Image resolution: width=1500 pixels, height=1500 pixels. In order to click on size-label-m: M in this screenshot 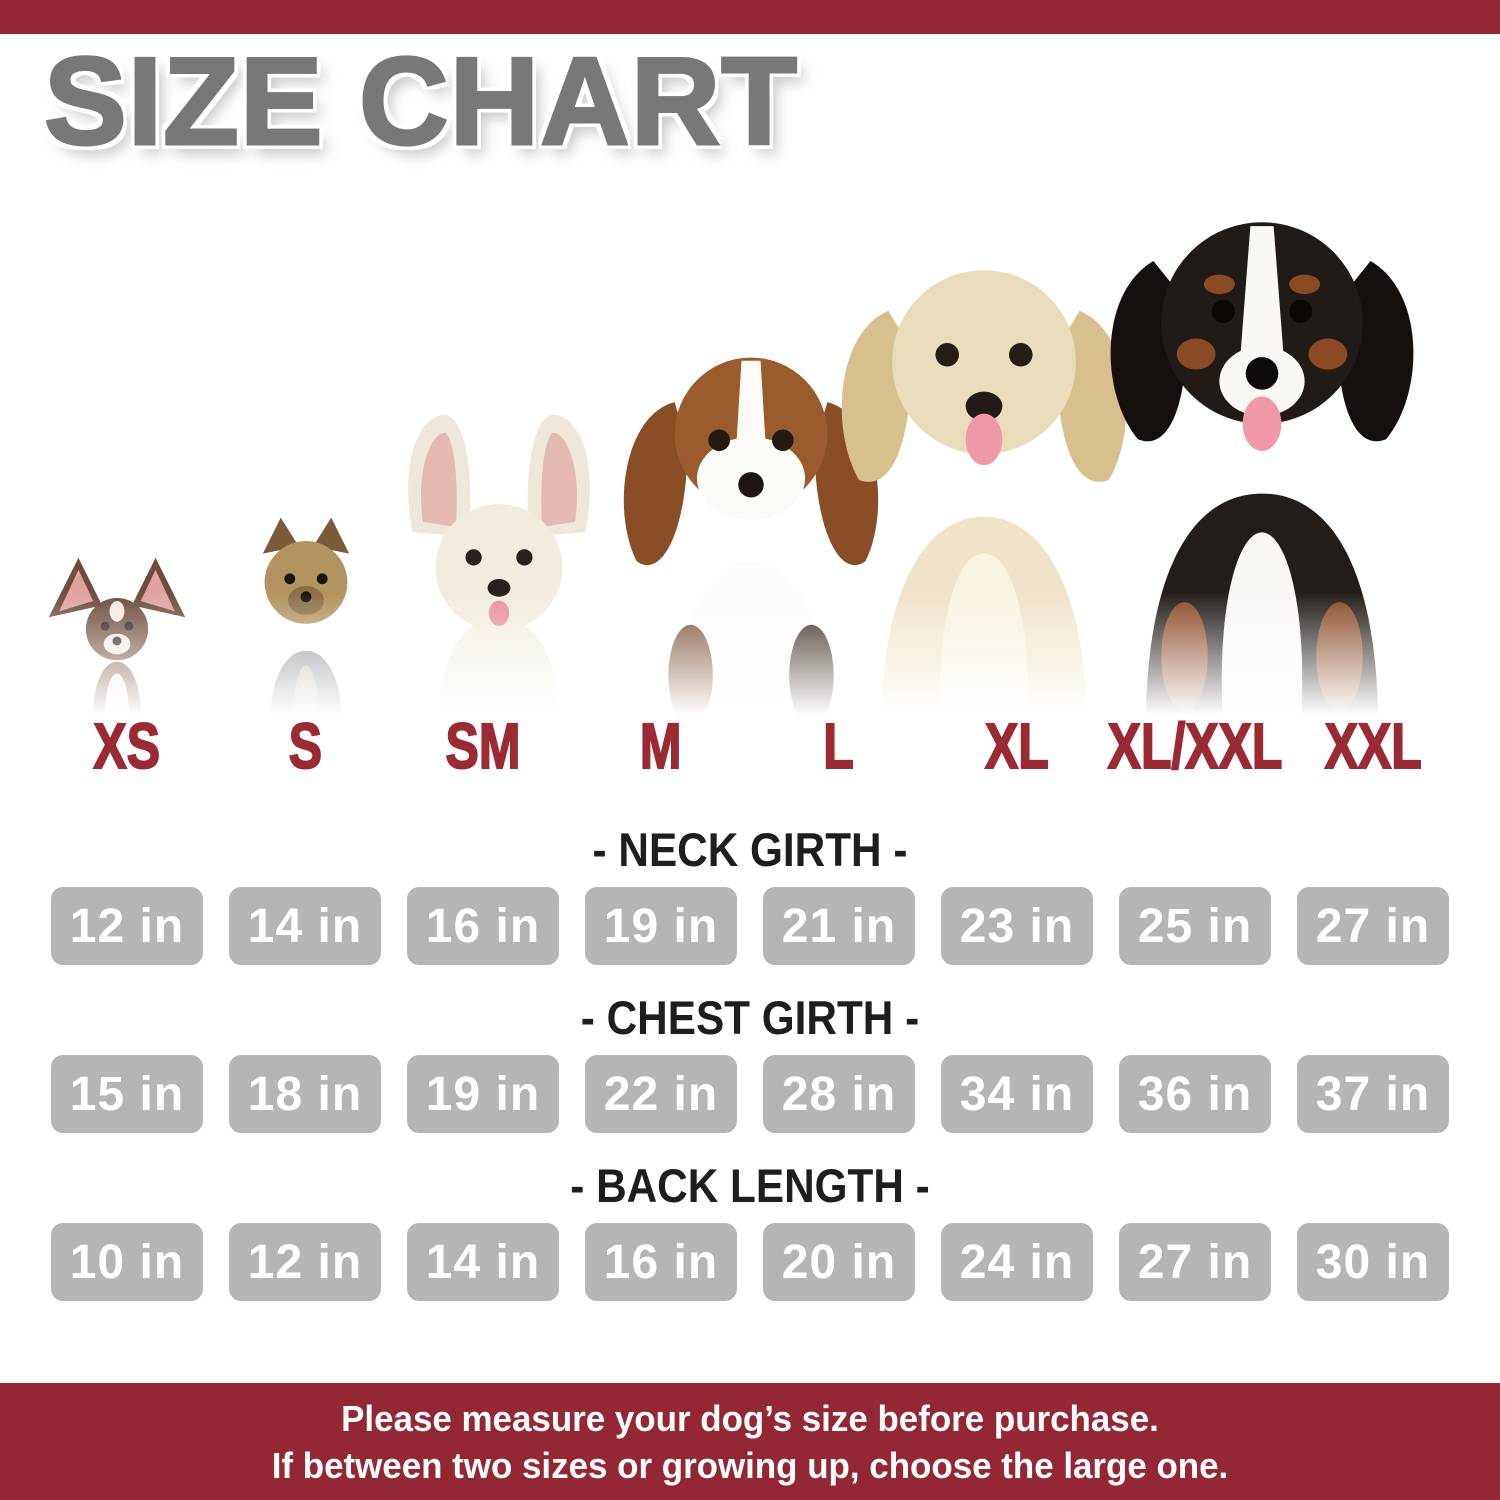, I will do `click(660, 746)`.